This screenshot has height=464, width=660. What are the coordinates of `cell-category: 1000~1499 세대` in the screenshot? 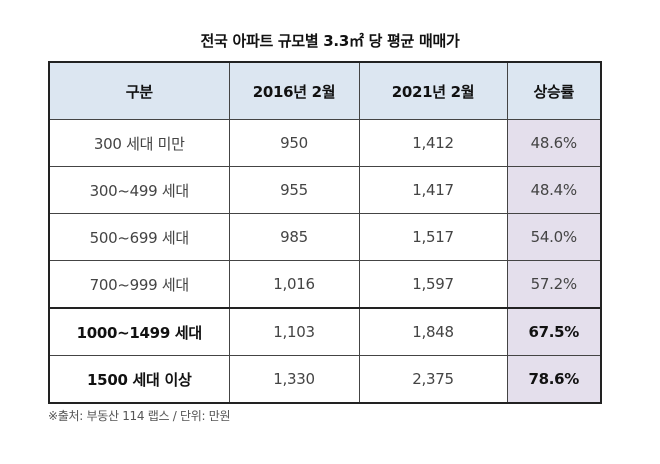 It's located at (139, 331).